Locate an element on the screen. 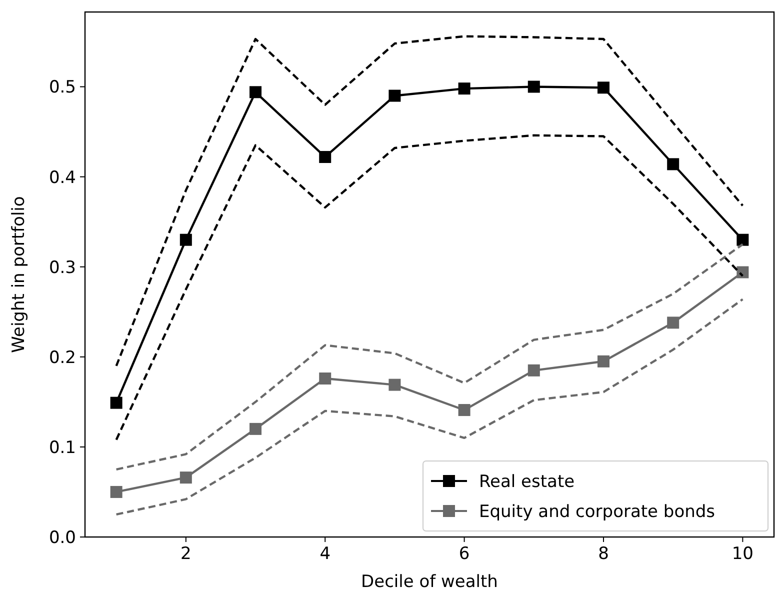 The width and height of the screenshot is (778, 595). x-axis-title: Decile of wealth is located at coordinates (429, 582).